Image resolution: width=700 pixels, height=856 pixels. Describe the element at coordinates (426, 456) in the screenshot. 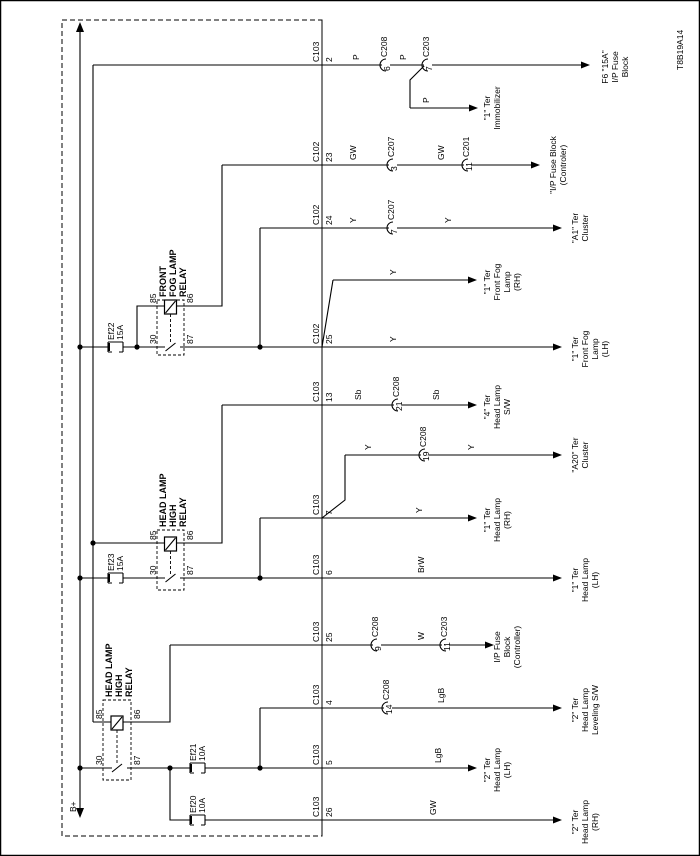

I see `splice-pin-label: 19` at that location.